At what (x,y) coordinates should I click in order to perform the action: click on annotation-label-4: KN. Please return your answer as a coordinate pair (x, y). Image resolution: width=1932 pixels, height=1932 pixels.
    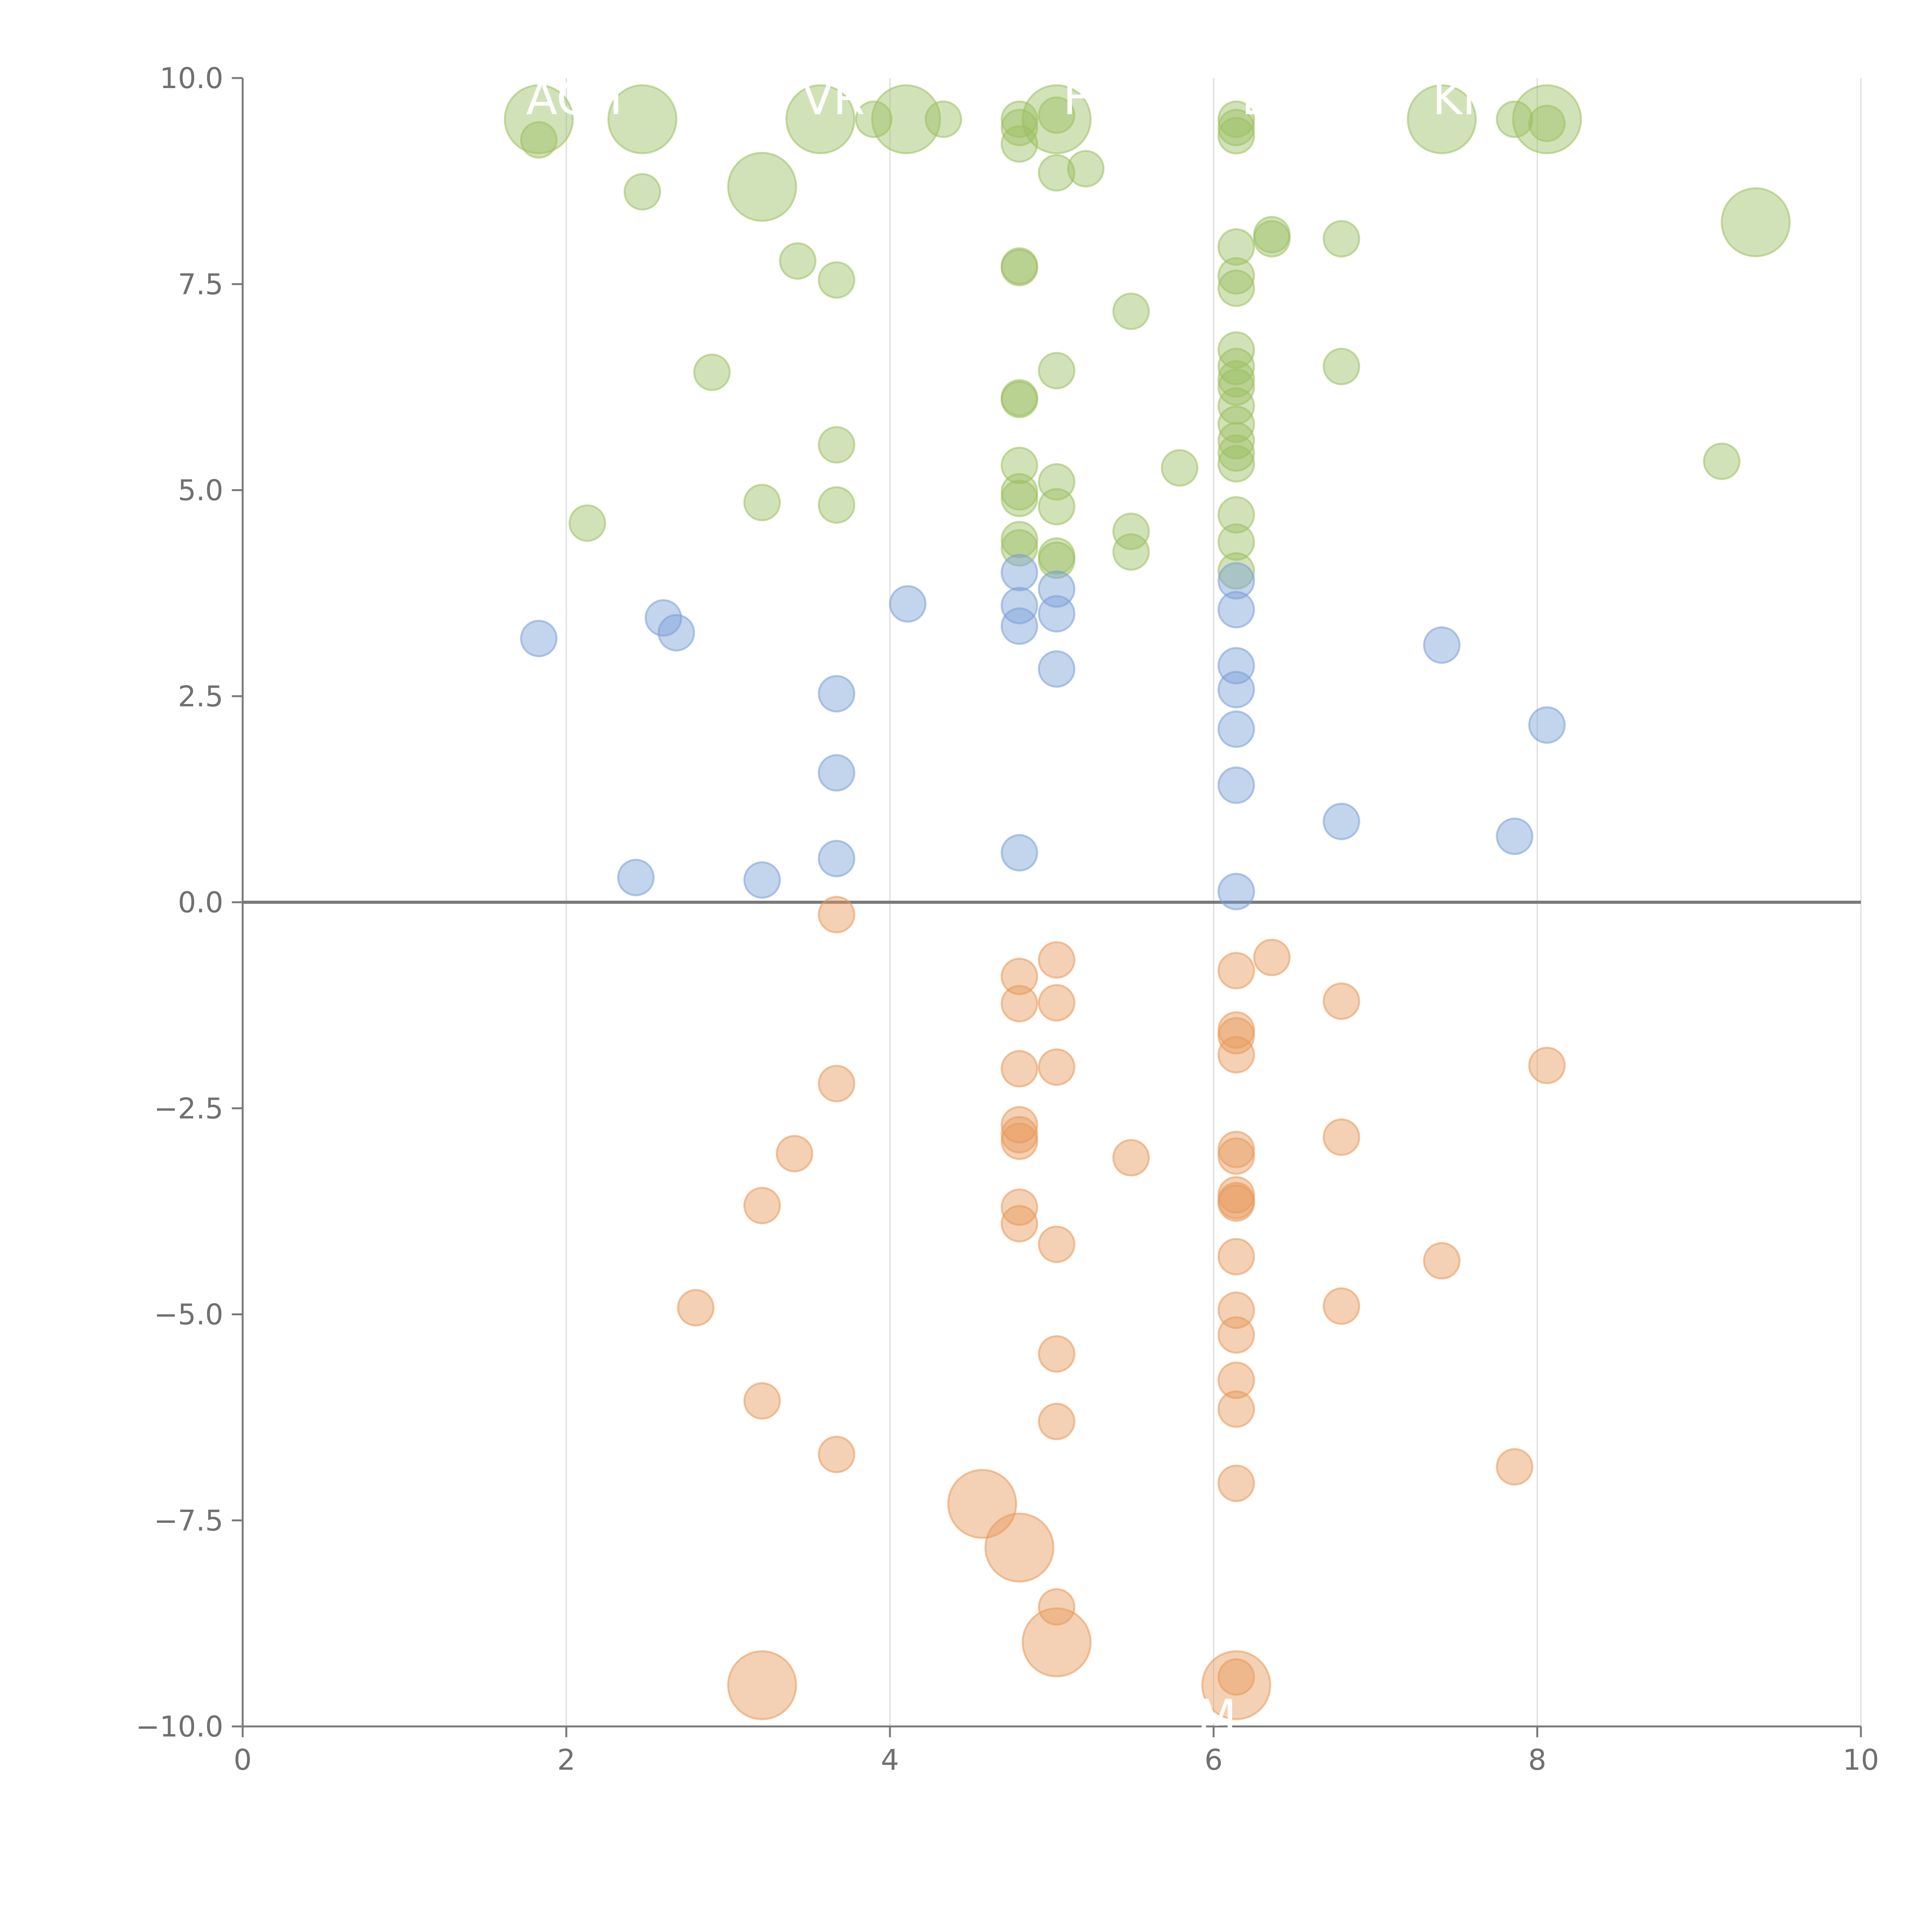
    Looking at the image, I should click on (1464, 98).